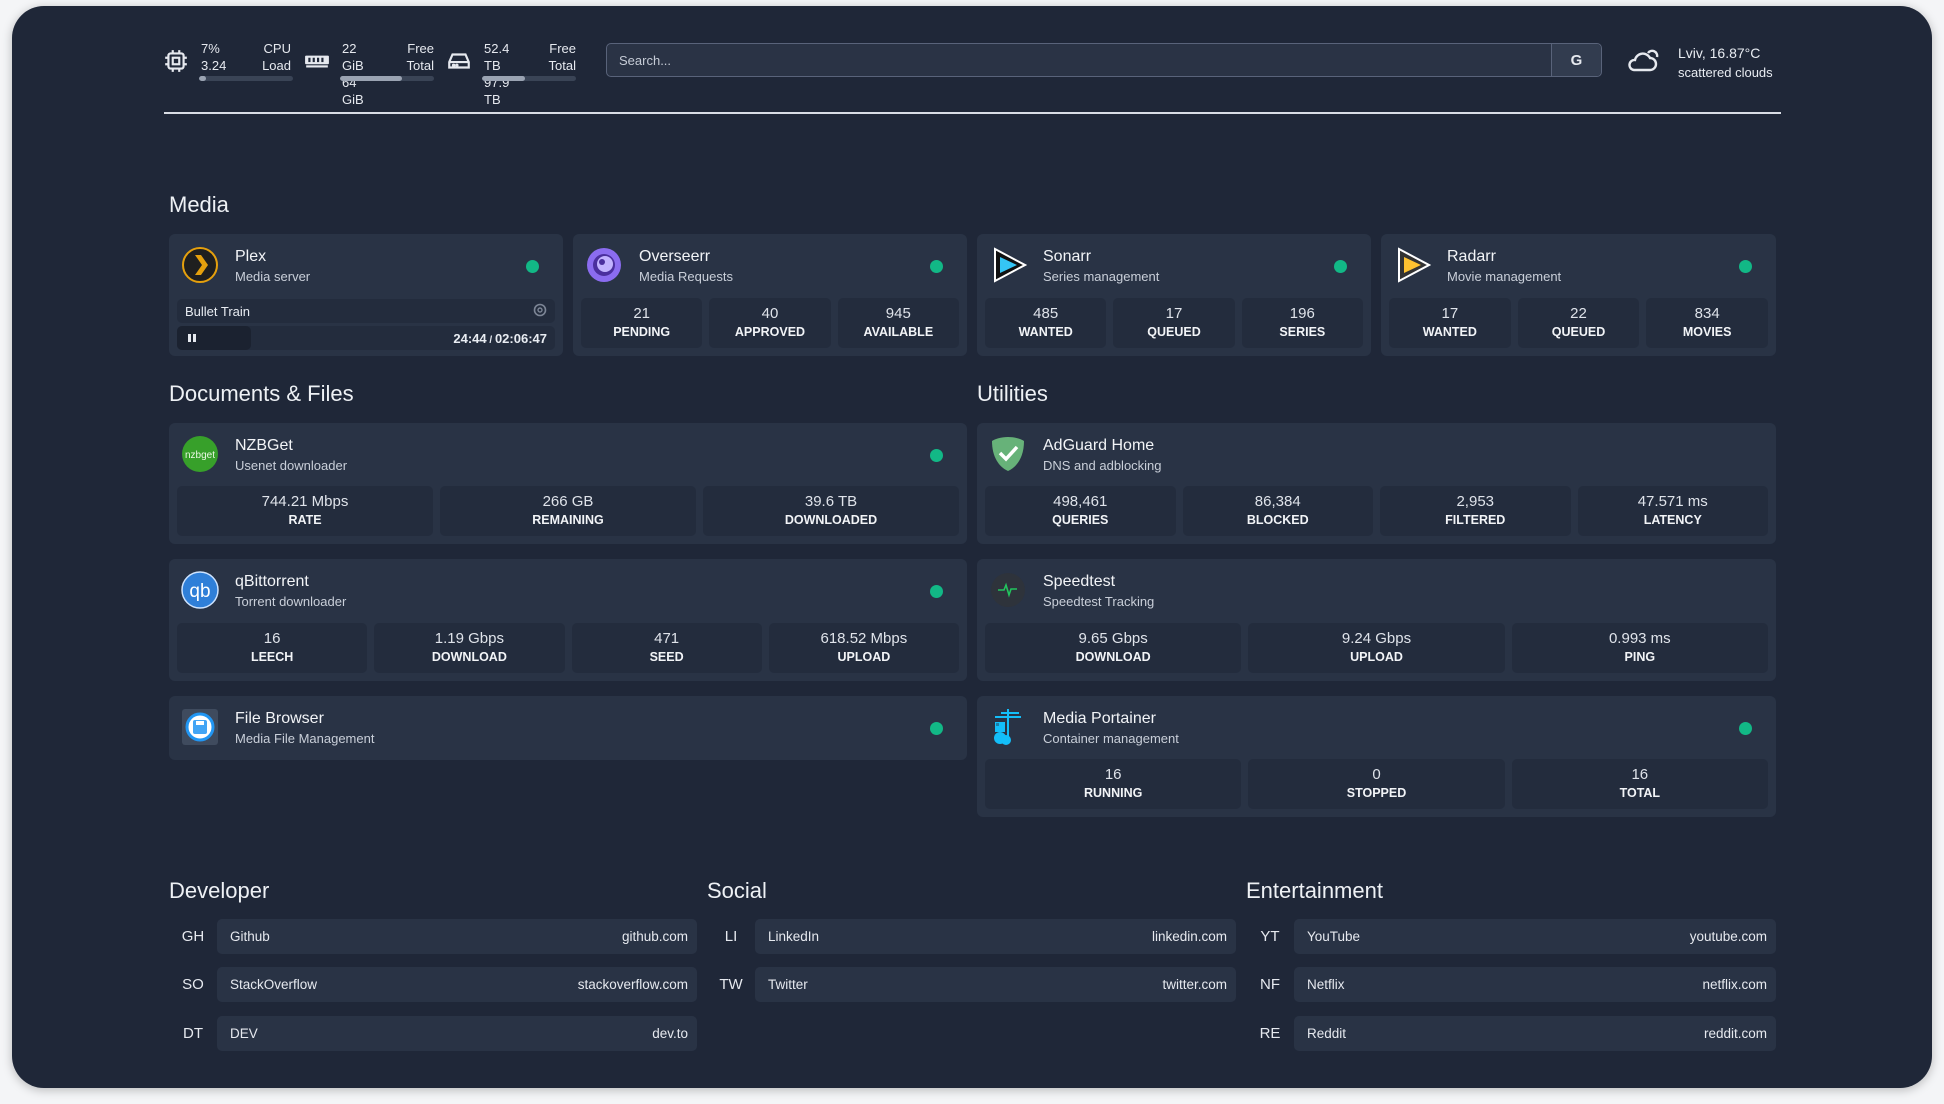 This screenshot has height=1104, width=1944. Describe the element at coordinates (200, 454) in the screenshot. I see `nzbget-icon: nzbget` at that location.